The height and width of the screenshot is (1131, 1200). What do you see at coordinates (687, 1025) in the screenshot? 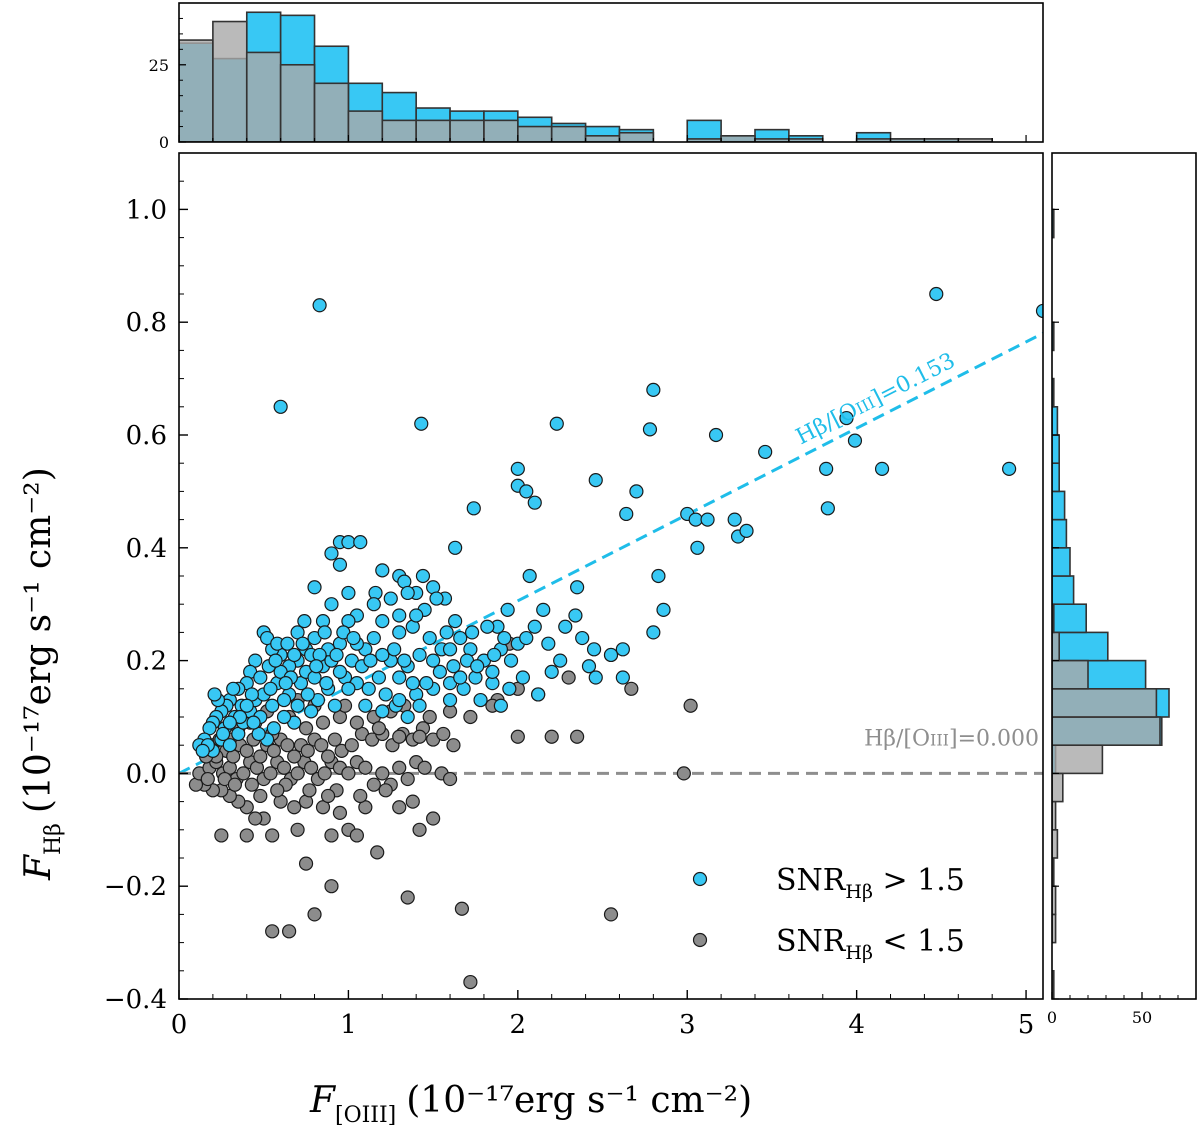
I see `x-tick-label: 3` at bounding box center [687, 1025].